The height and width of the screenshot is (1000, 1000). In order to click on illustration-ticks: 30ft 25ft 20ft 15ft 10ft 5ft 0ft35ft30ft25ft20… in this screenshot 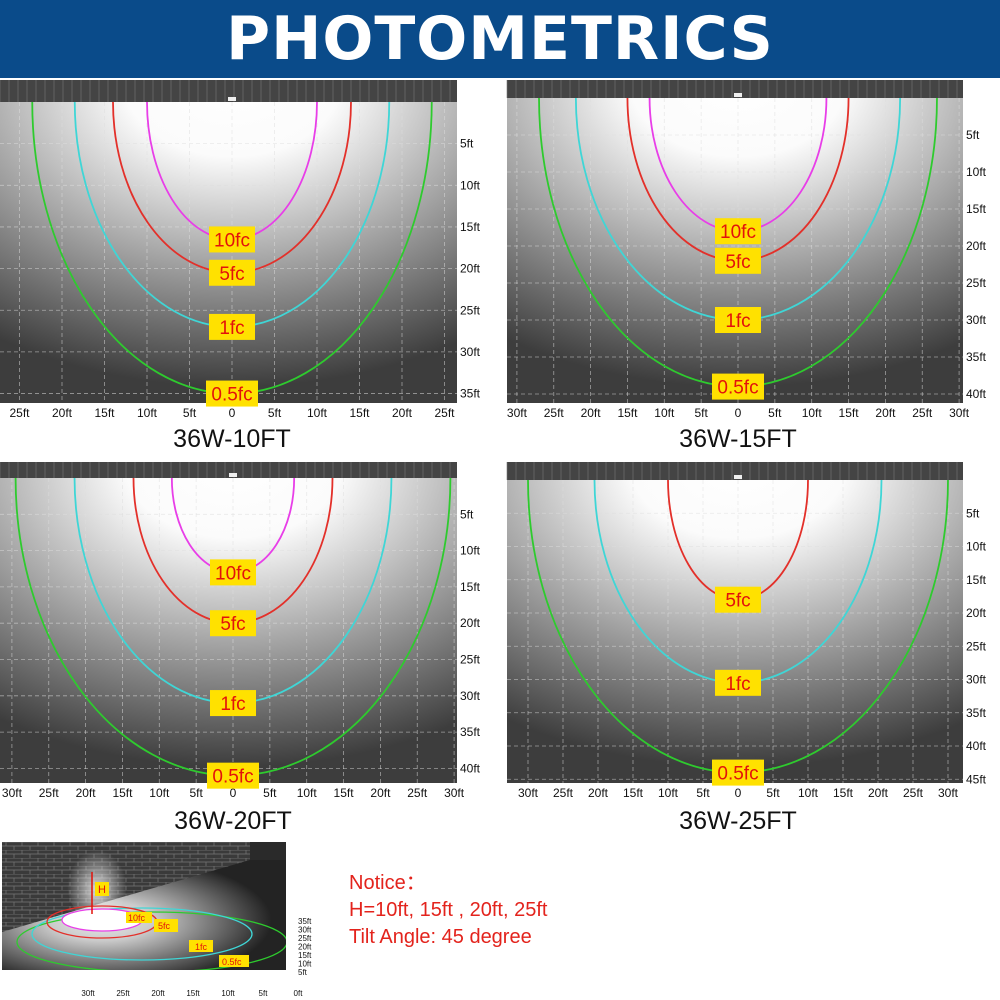, I will do `click(196, 957)`.